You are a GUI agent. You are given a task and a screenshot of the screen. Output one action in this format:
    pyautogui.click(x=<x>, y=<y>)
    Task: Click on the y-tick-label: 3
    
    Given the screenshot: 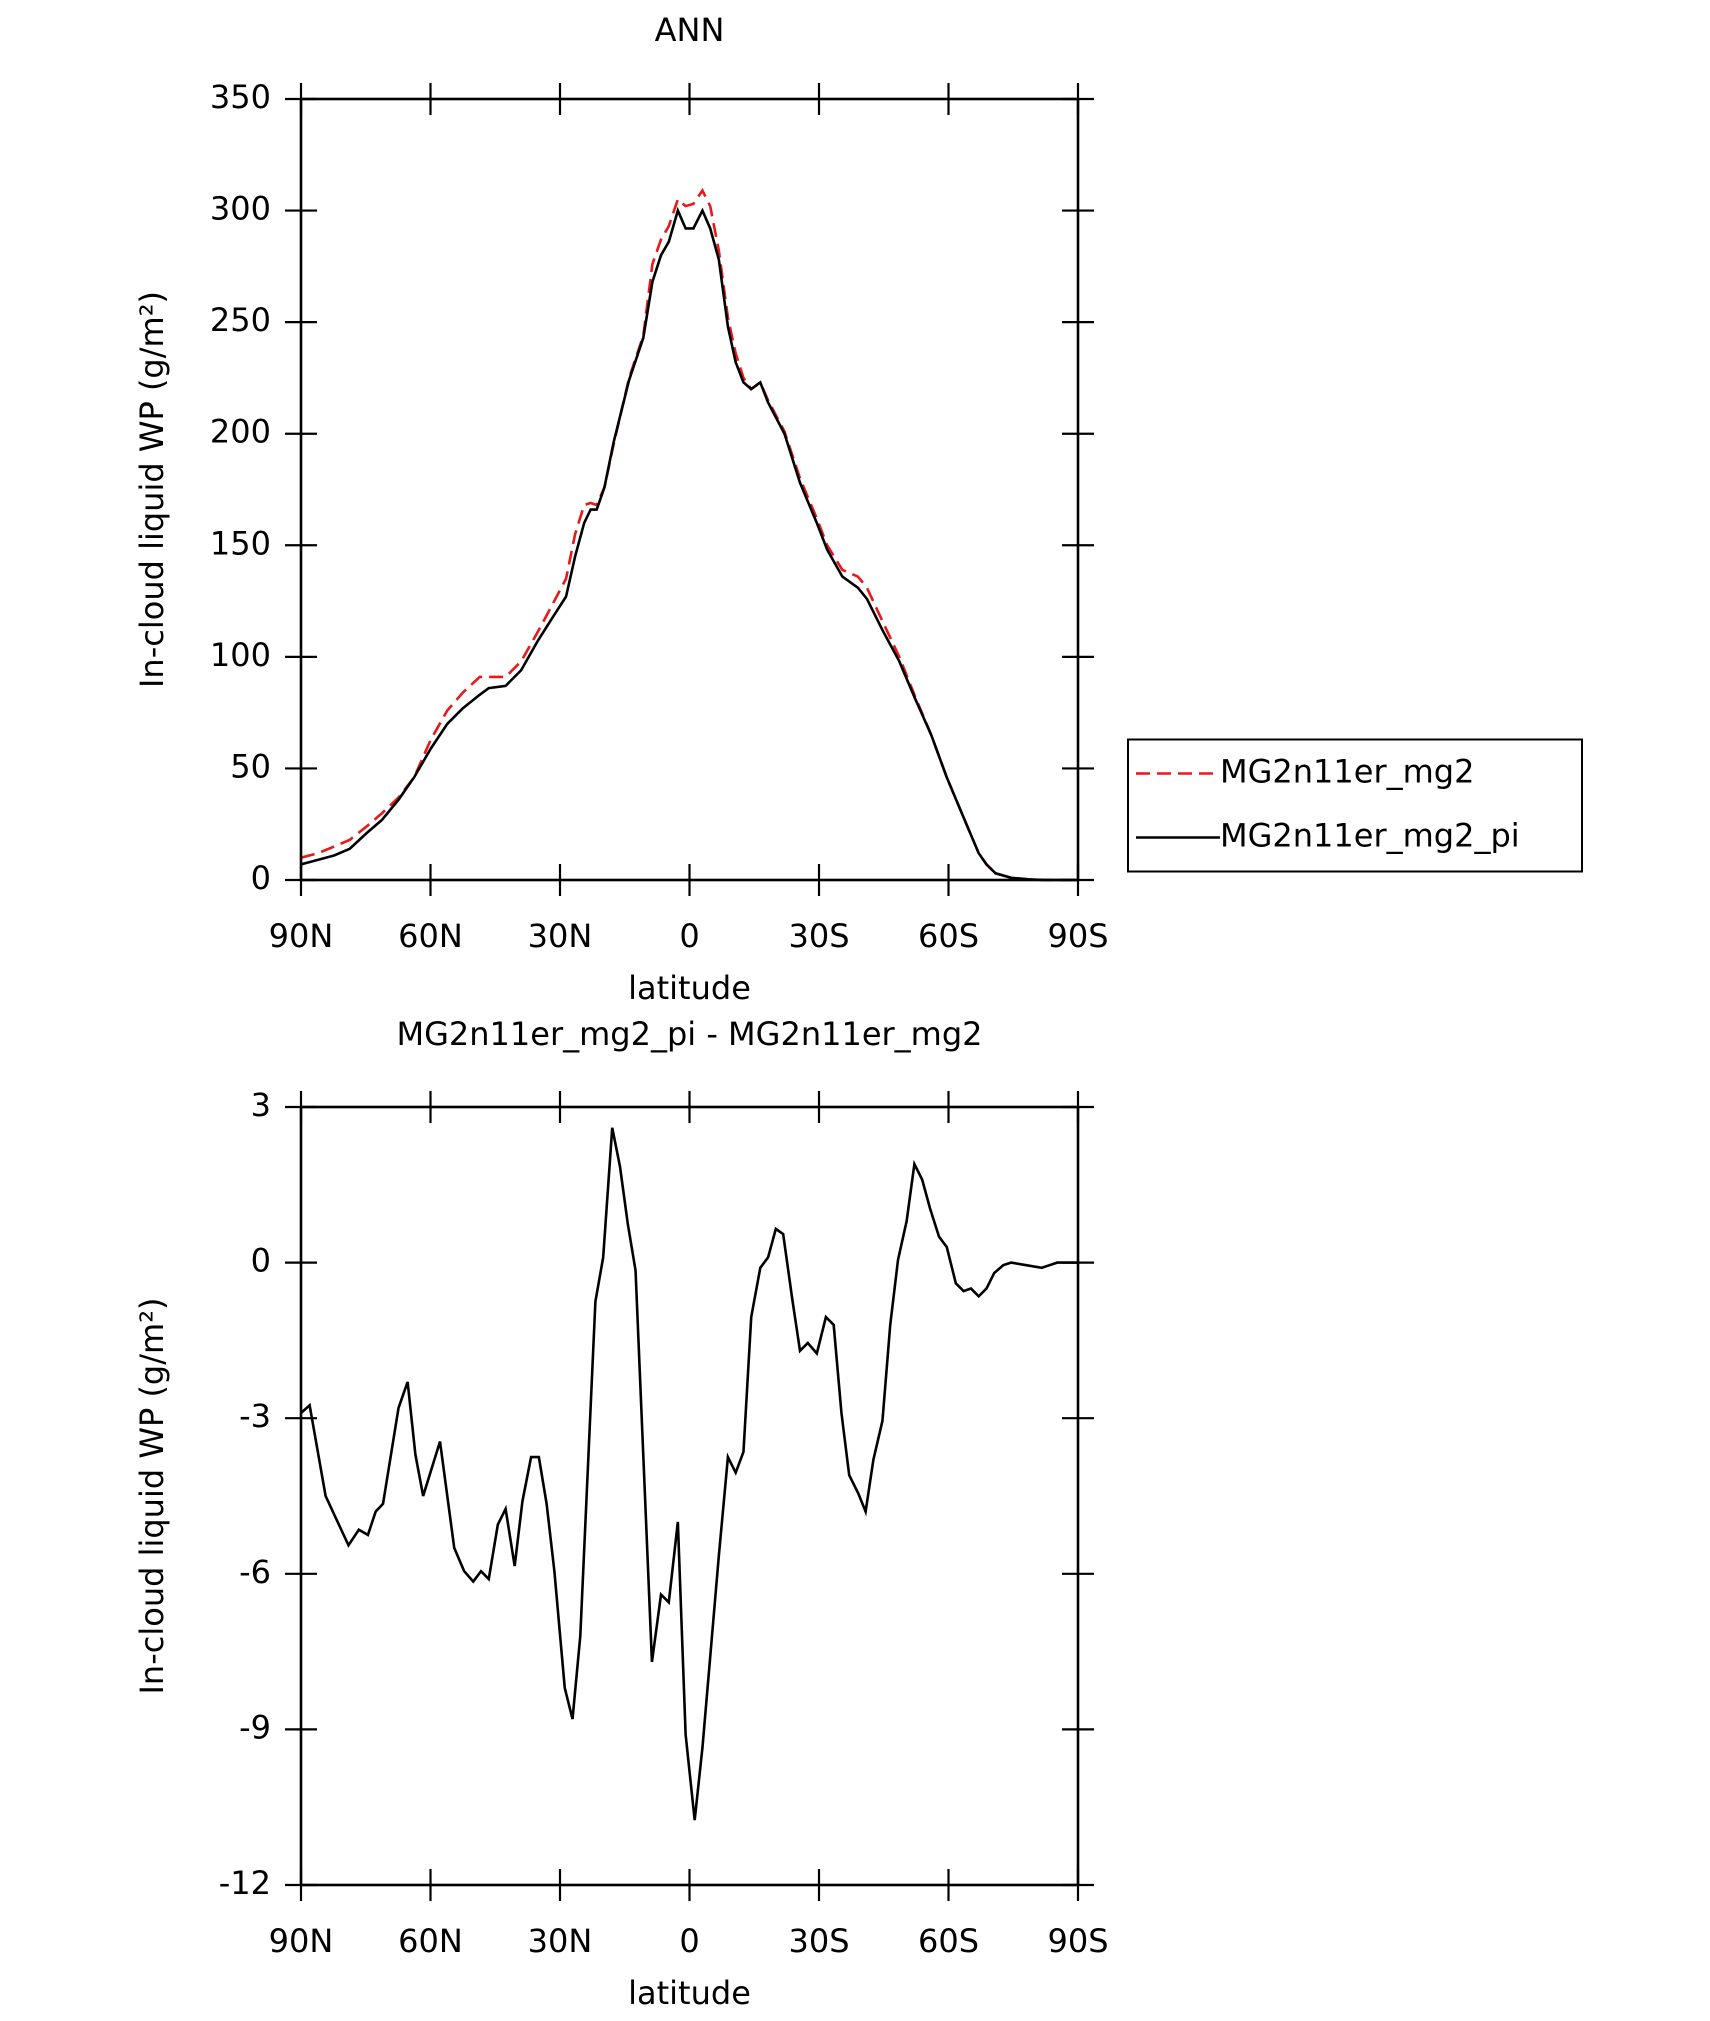 What is the action you would take?
    pyautogui.click(x=261, y=1105)
    